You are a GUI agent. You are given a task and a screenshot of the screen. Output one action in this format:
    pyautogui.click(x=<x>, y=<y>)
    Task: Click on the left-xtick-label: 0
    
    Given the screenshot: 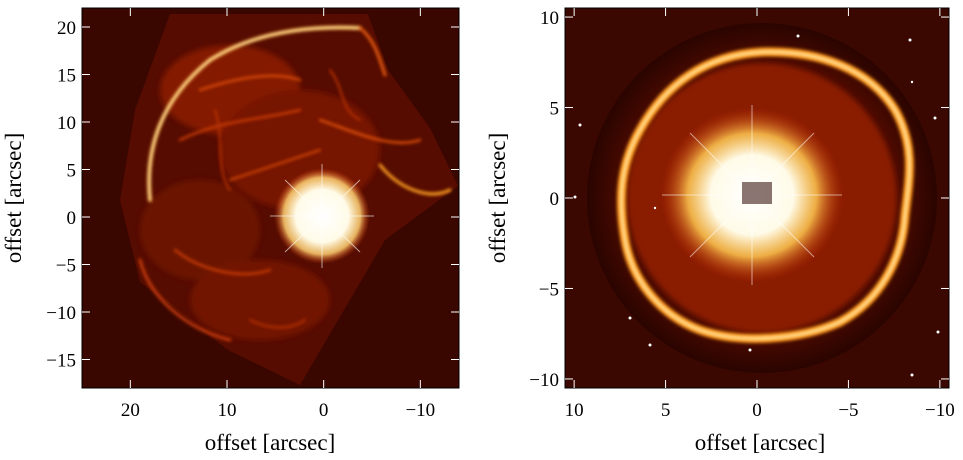 What is the action you would take?
    pyautogui.click(x=324, y=410)
    